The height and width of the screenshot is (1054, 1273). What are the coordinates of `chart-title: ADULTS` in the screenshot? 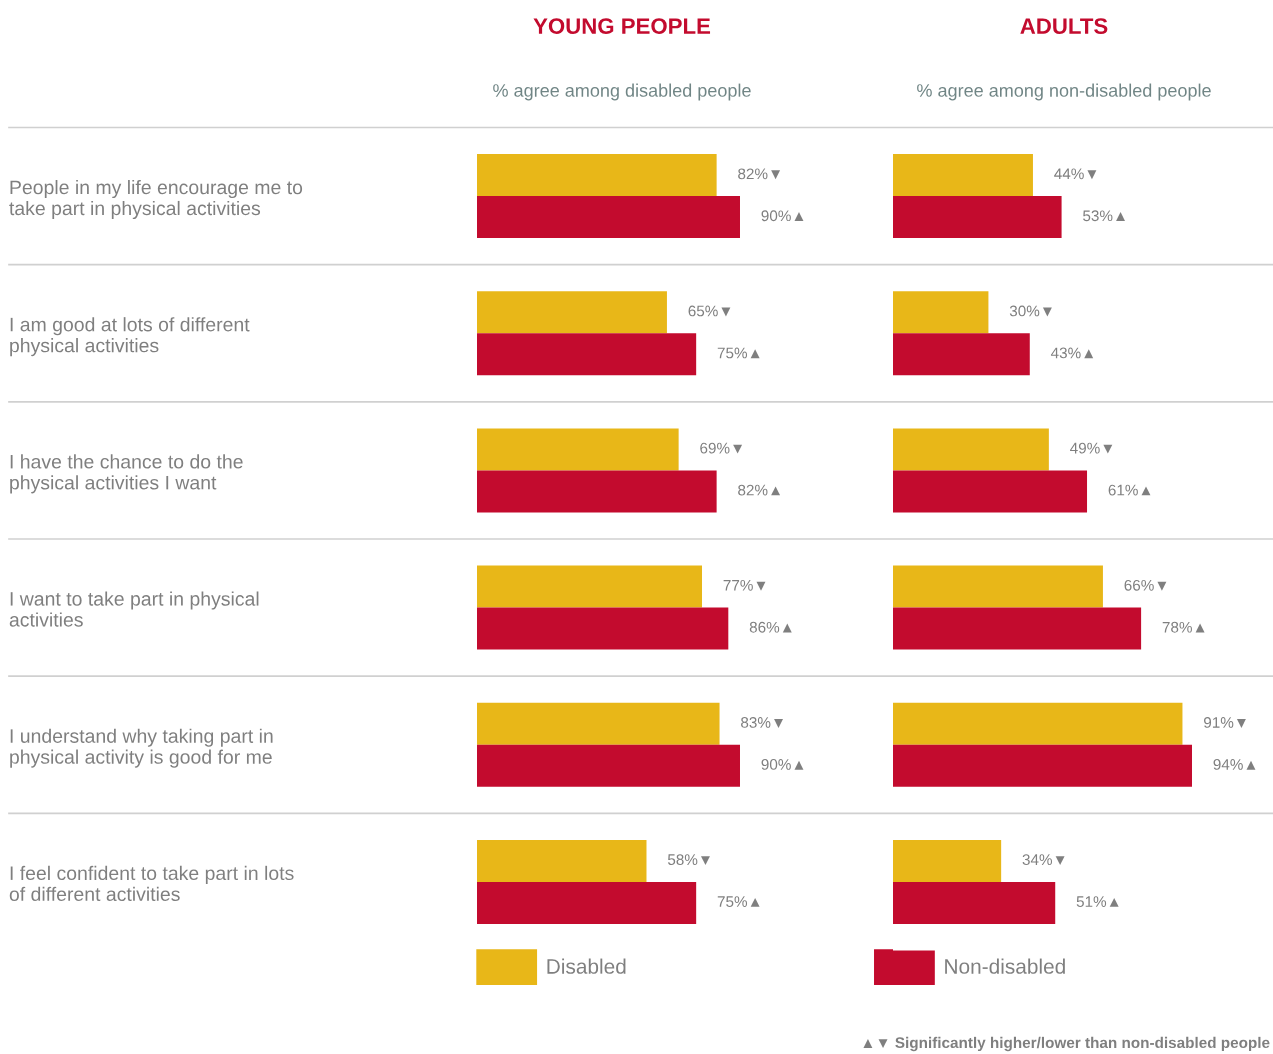 It's located at (1064, 26).